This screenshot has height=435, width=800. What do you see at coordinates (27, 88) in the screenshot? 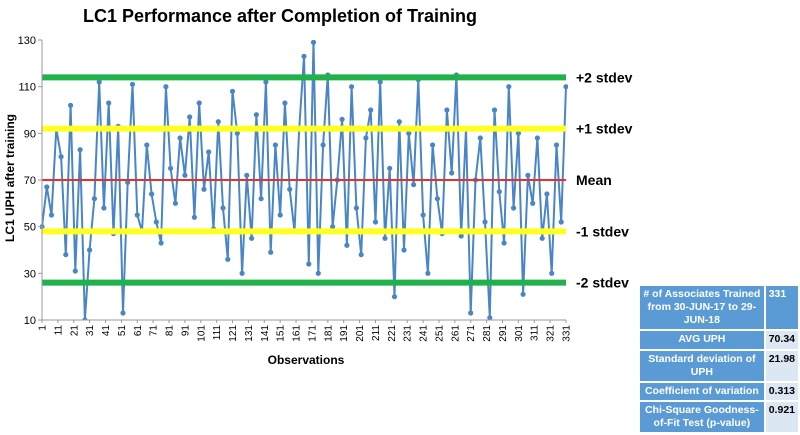
I see `y-tick-label: 110` at bounding box center [27, 88].